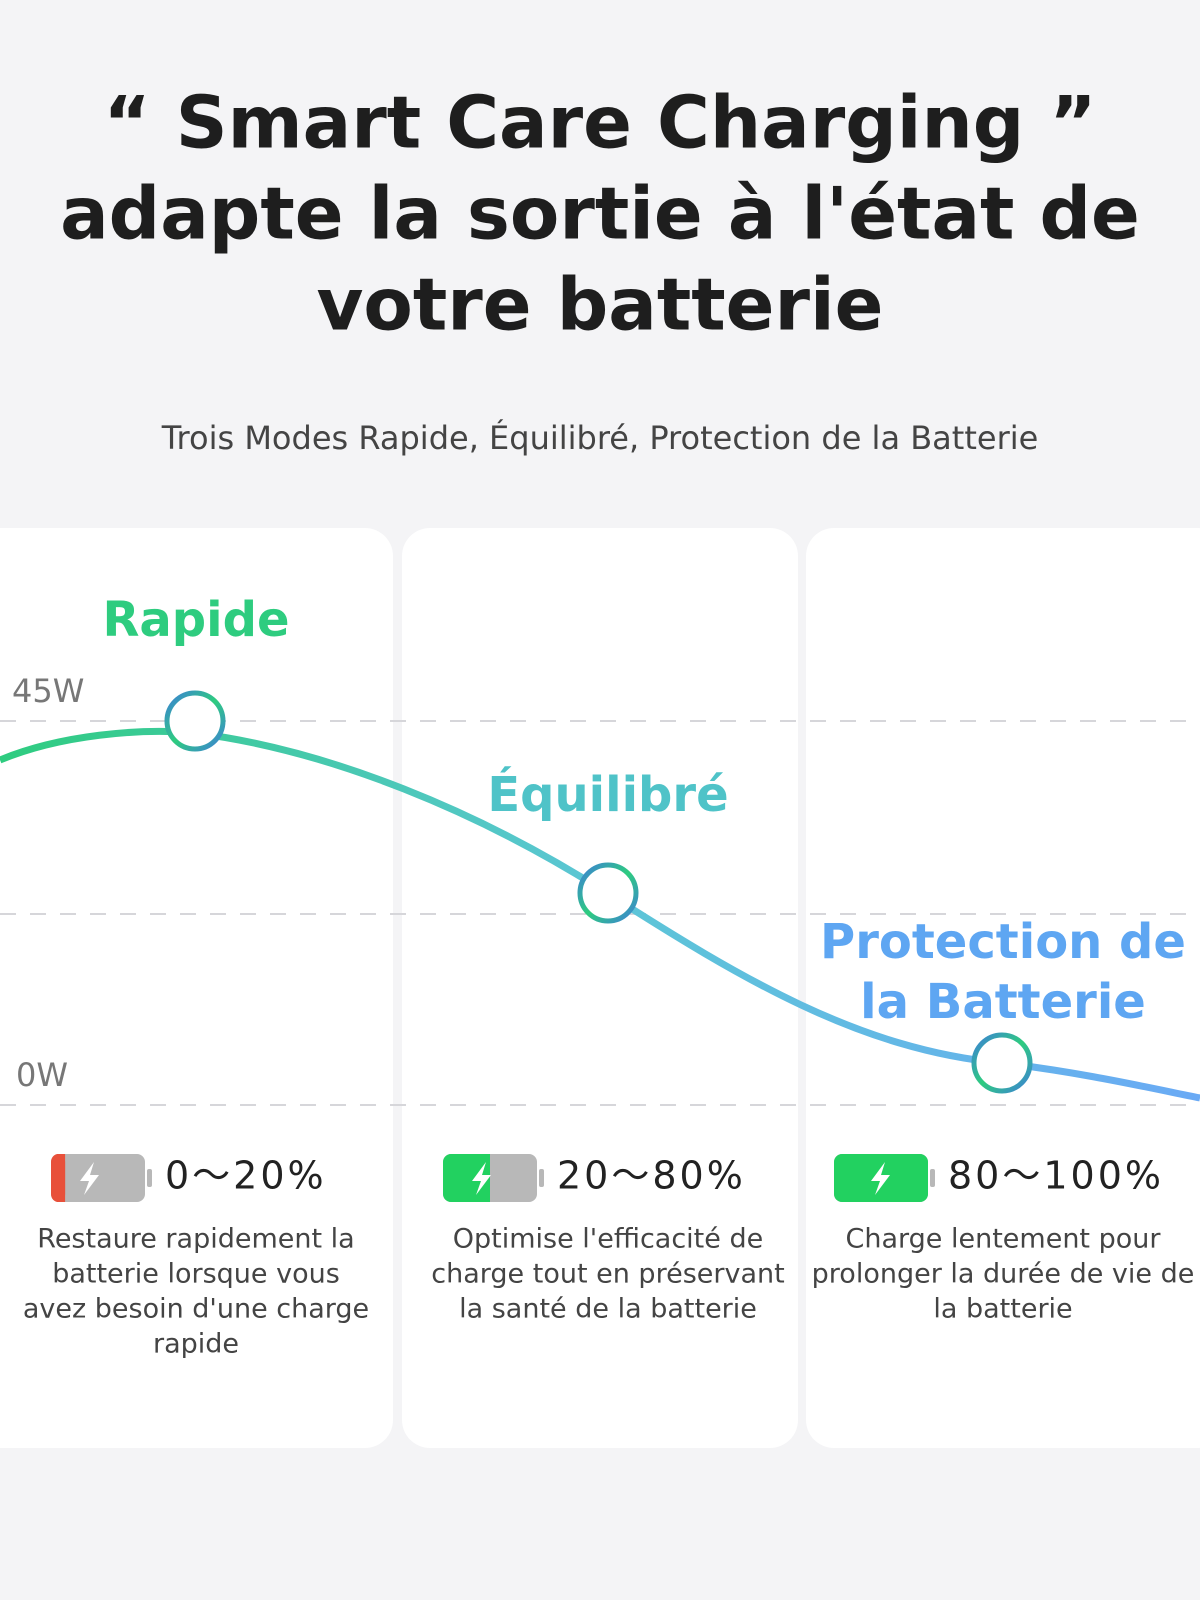 The height and width of the screenshot is (1600, 1200). Describe the element at coordinates (599, 305) in the screenshot. I see `title: votre batterie` at that location.